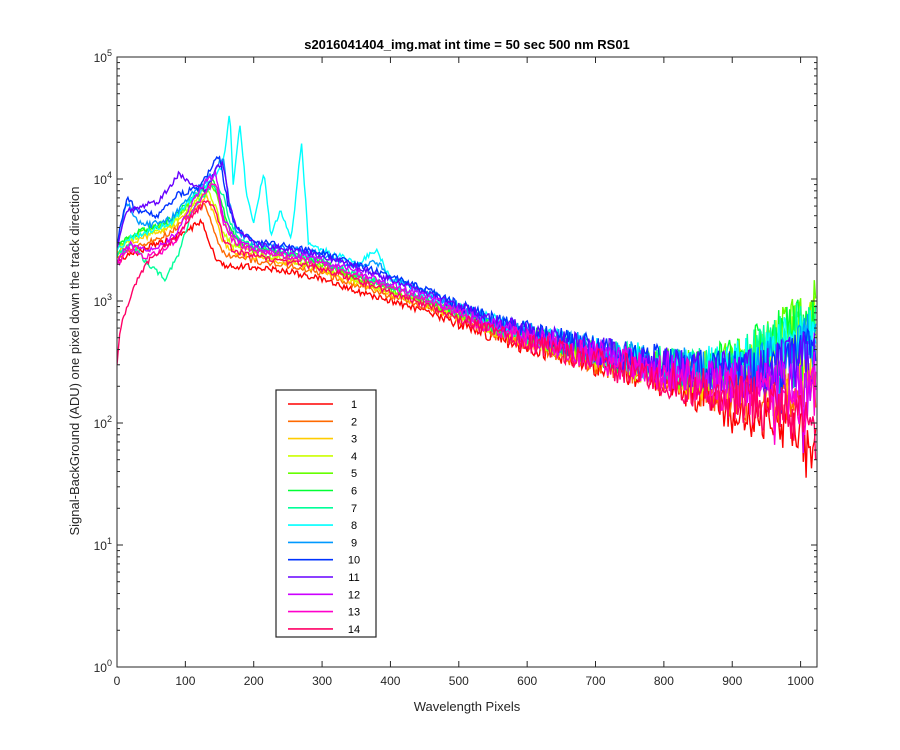 The height and width of the screenshot is (750, 900). Describe the element at coordinates (354, 492) in the screenshot. I see `legend-label-6: 6` at that location.